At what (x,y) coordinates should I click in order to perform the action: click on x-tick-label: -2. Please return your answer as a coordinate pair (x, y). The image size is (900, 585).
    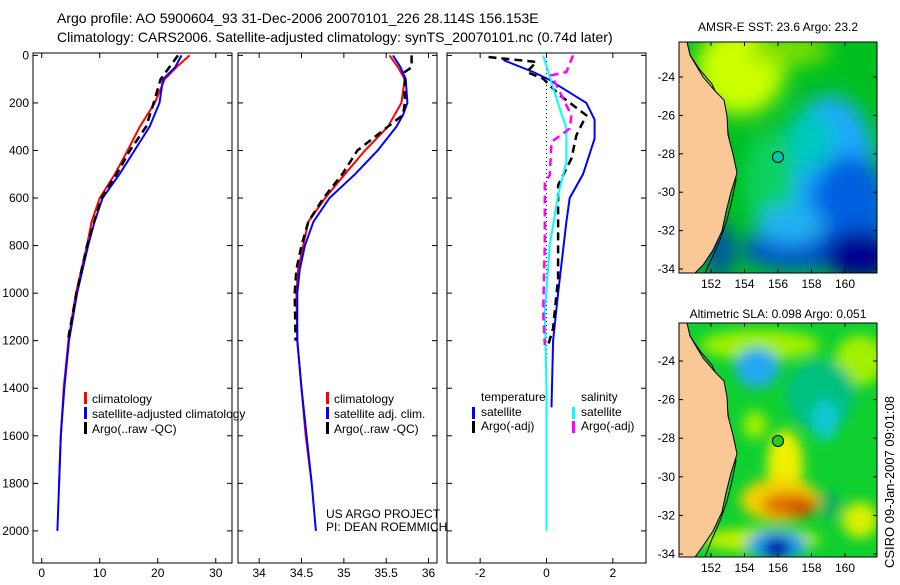
    Looking at the image, I should click on (480, 573).